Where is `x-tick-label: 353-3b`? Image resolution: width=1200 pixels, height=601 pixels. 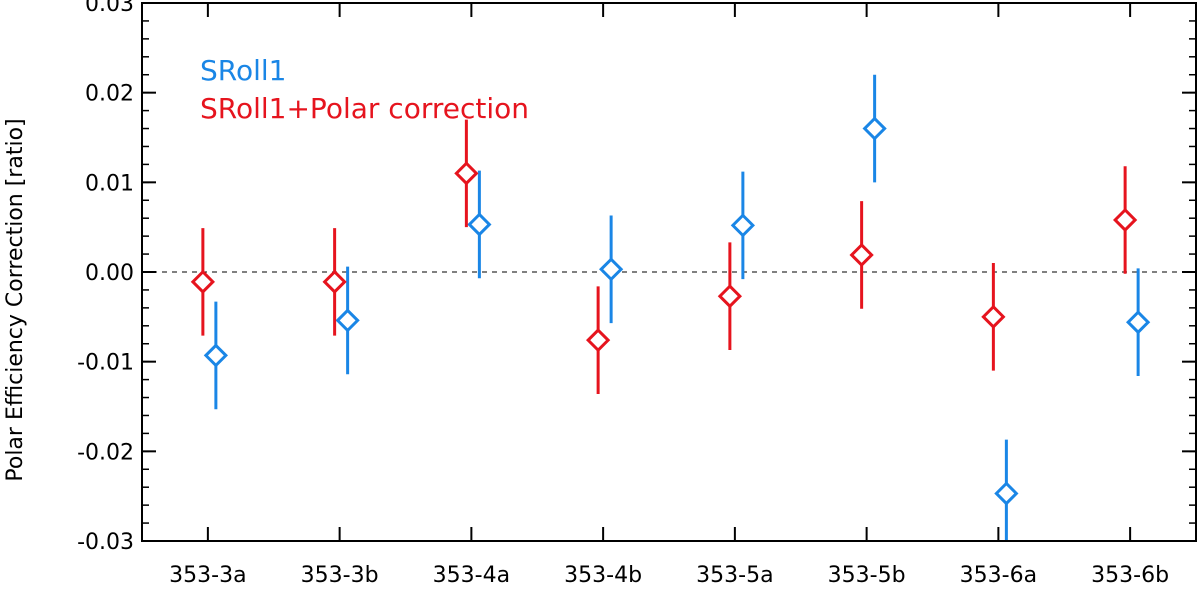 x-tick-label: 353-3b is located at coordinates (340, 575).